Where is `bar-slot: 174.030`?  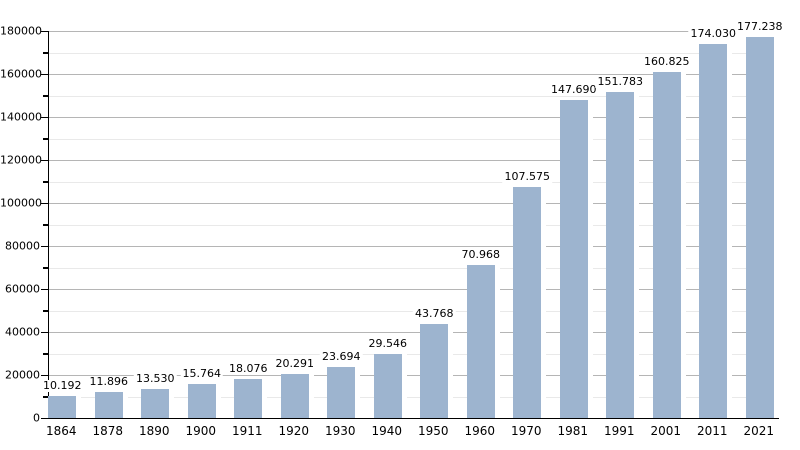
bar-slot: 174.030 is located at coordinates (713, 222).